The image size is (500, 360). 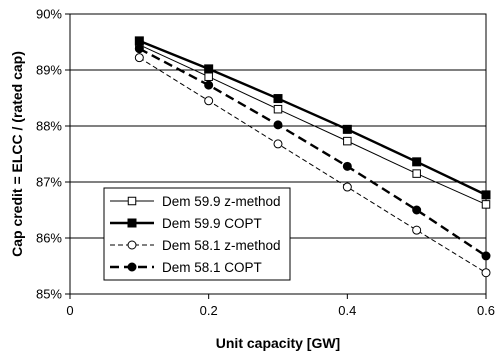 What do you see at coordinates (49, 238) in the screenshot?
I see `y-tick-label: 86%` at bounding box center [49, 238].